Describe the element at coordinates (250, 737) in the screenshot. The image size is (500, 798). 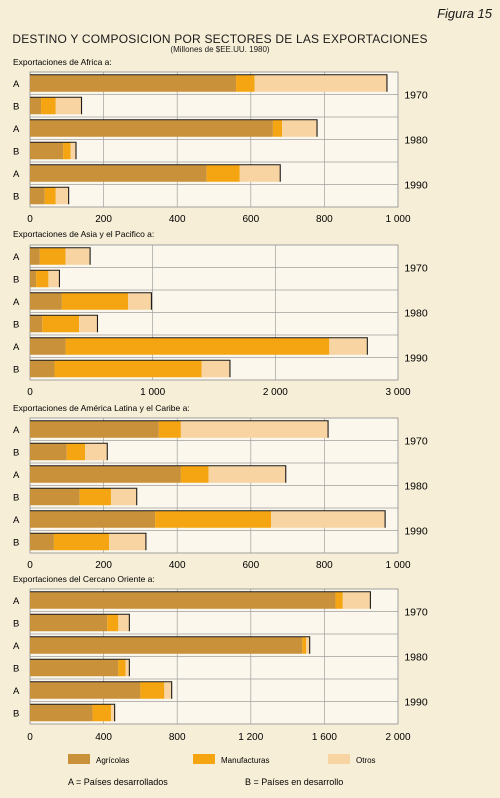
I see `x-tick-label: 1 200` at that location.